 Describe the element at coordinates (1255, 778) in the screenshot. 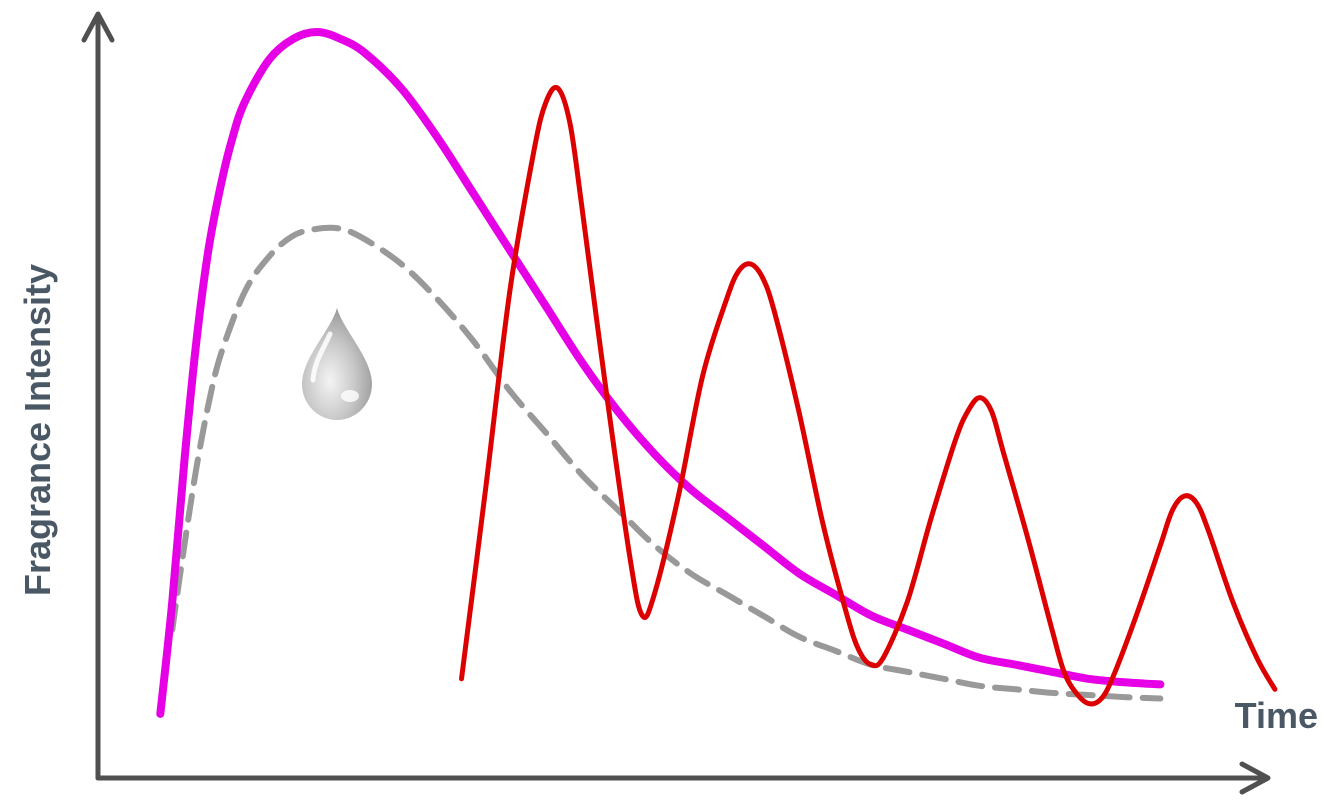

I see `x-axis-arrow-icon` at that location.